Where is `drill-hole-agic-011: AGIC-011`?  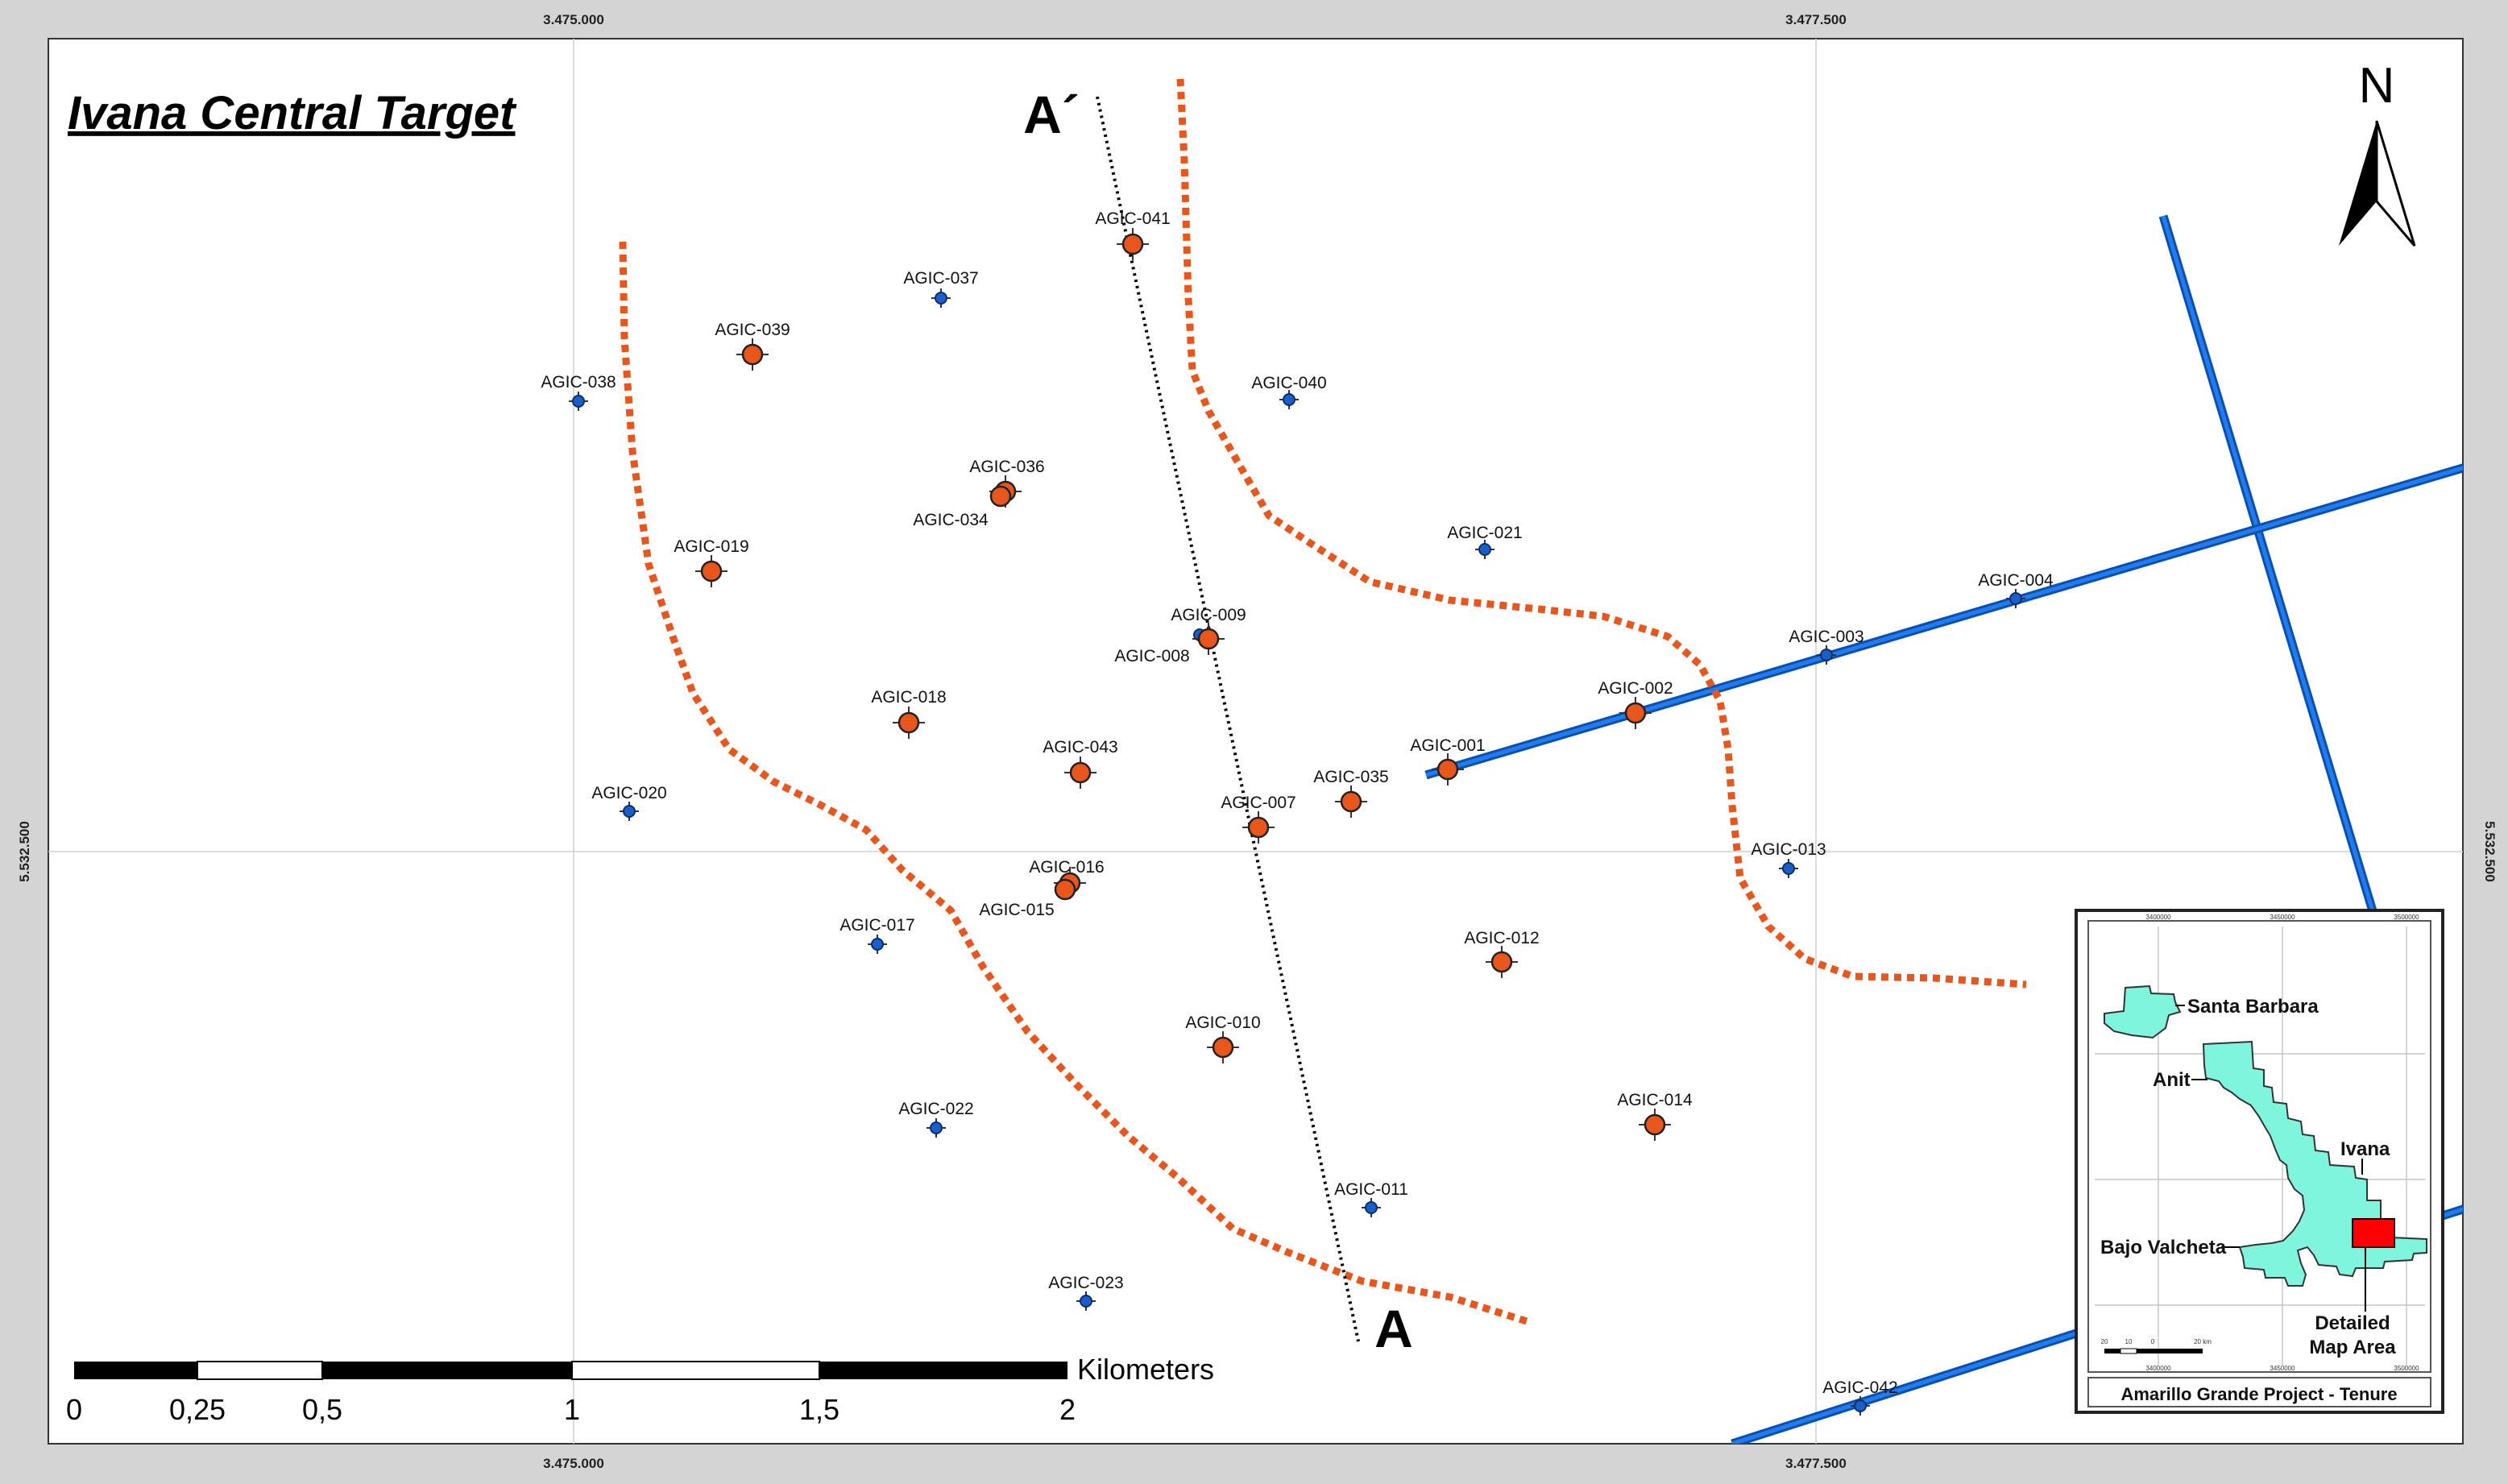 drill-hole-agic-011: AGIC-011 is located at coordinates (1371, 1198).